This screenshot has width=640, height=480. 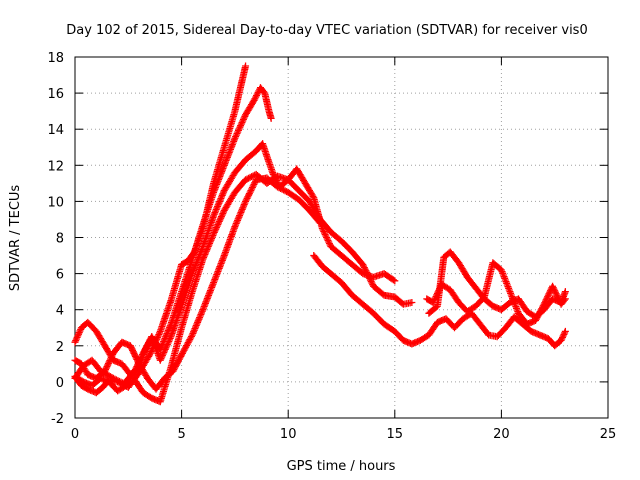 What do you see at coordinates (288, 434) in the screenshot?
I see `x-tick-label: 10` at bounding box center [288, 434].